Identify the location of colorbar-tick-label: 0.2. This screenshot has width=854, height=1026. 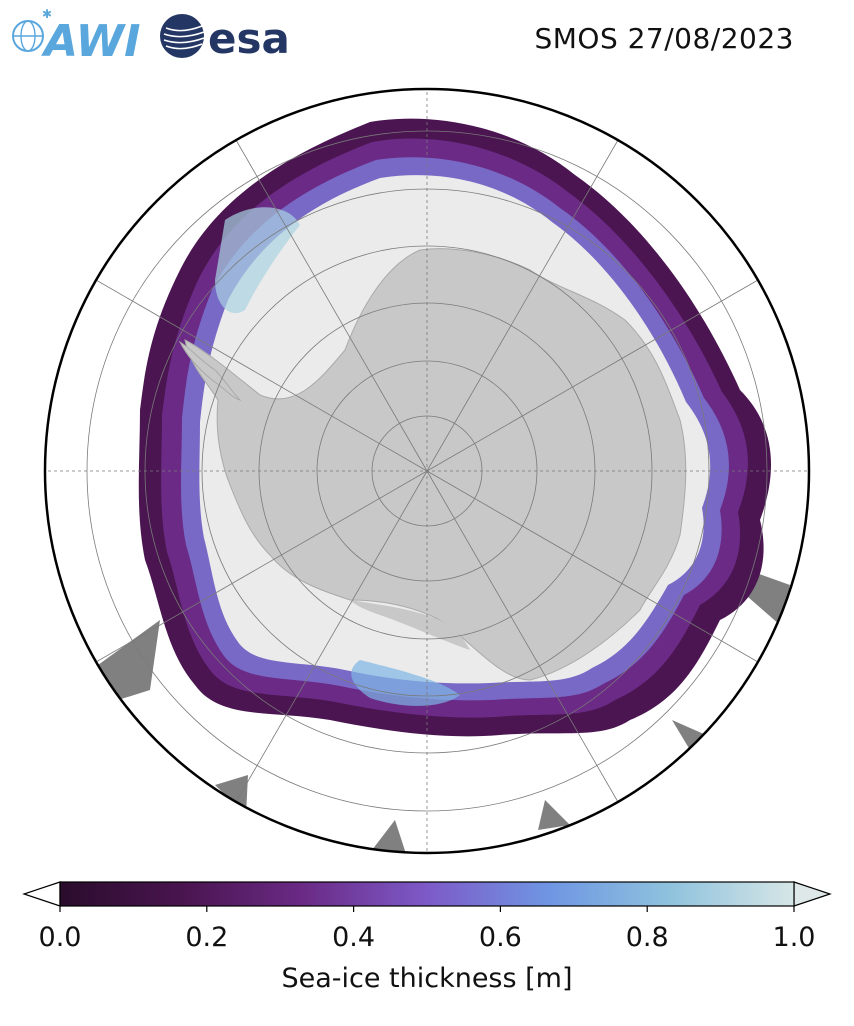
(207, 937).